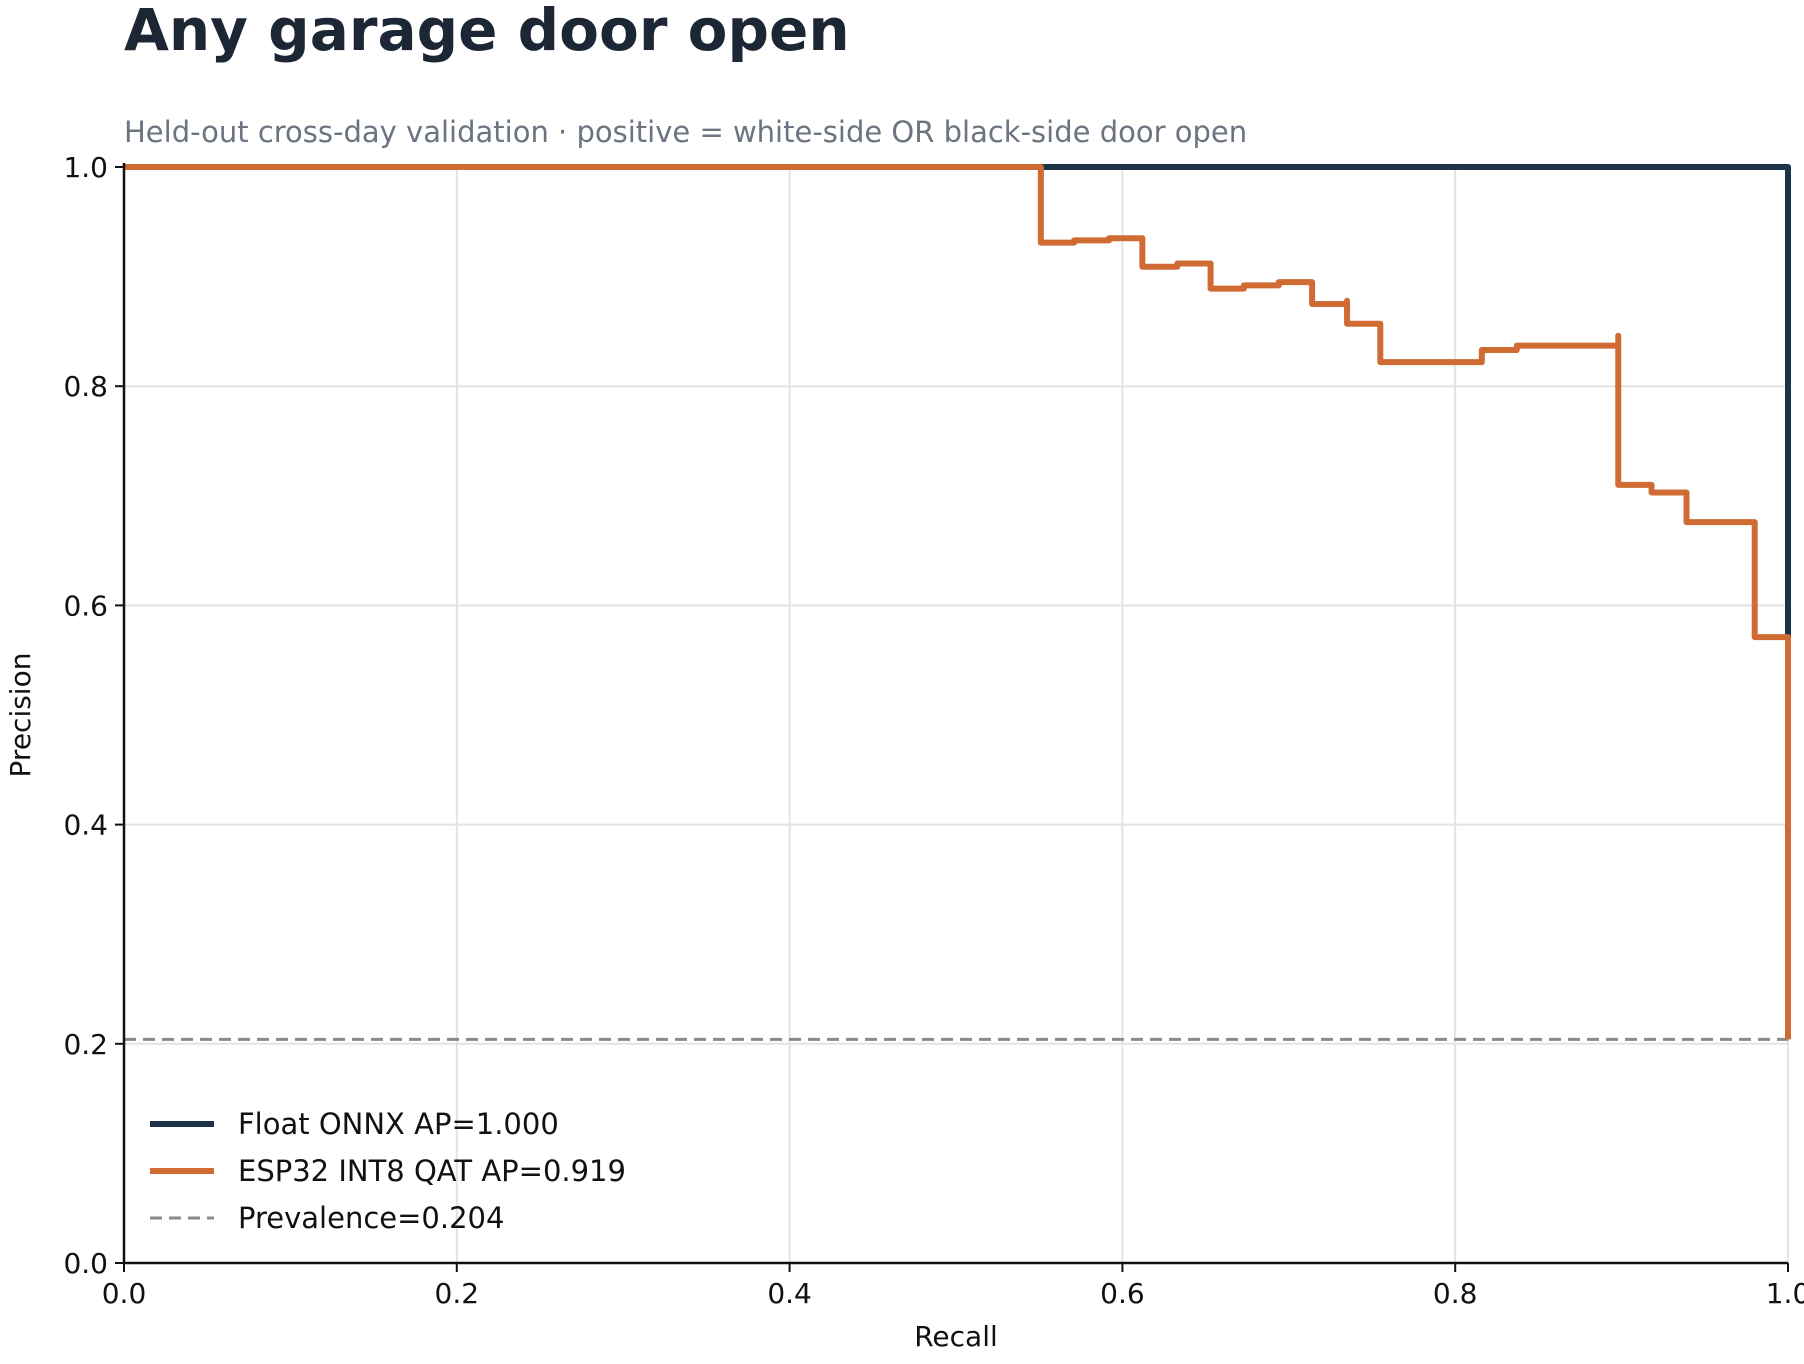  What do you see at coordinates (371, 1218) in the screenshot?
I see `legend-label: Prevalence=0.204` at bounding box center [371, 1218].